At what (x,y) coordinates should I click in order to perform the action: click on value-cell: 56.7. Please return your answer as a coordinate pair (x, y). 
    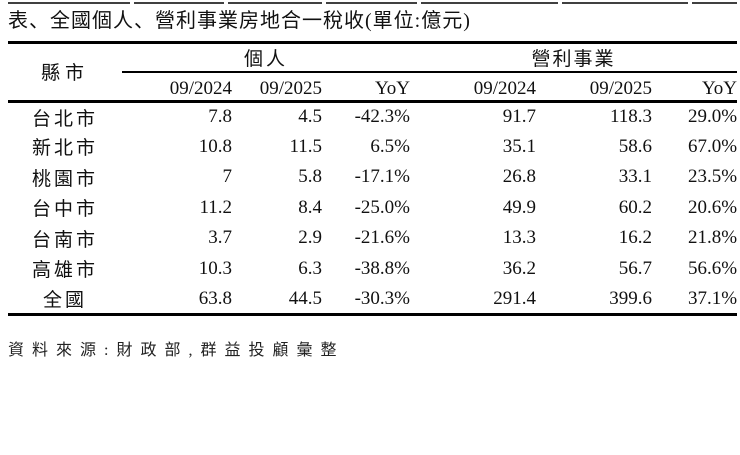
    Looking at the image, I should click on (635, 268).